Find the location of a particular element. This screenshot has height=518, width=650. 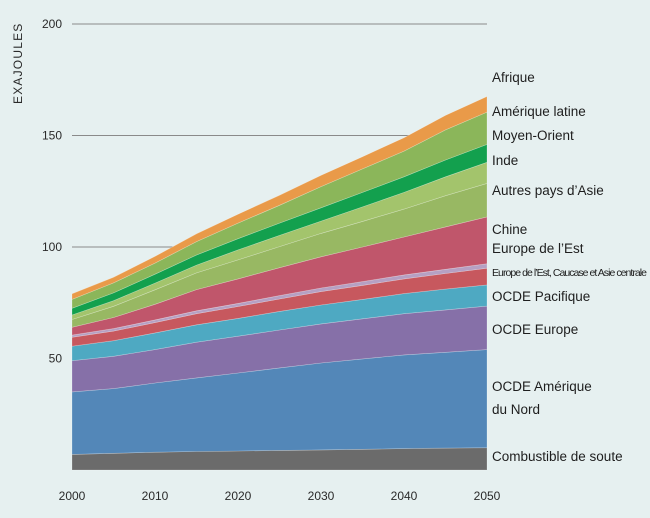

y-tick-150: 150 is located at coordinates (52, 136).